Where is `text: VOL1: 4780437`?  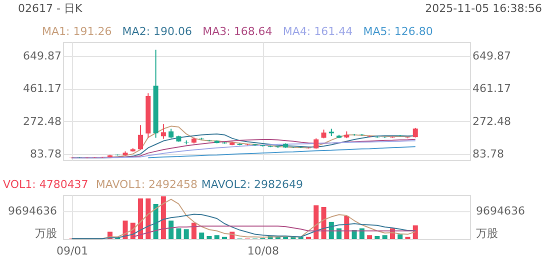
text: VOL1: 4780437 is located at coordinates (45, 184).